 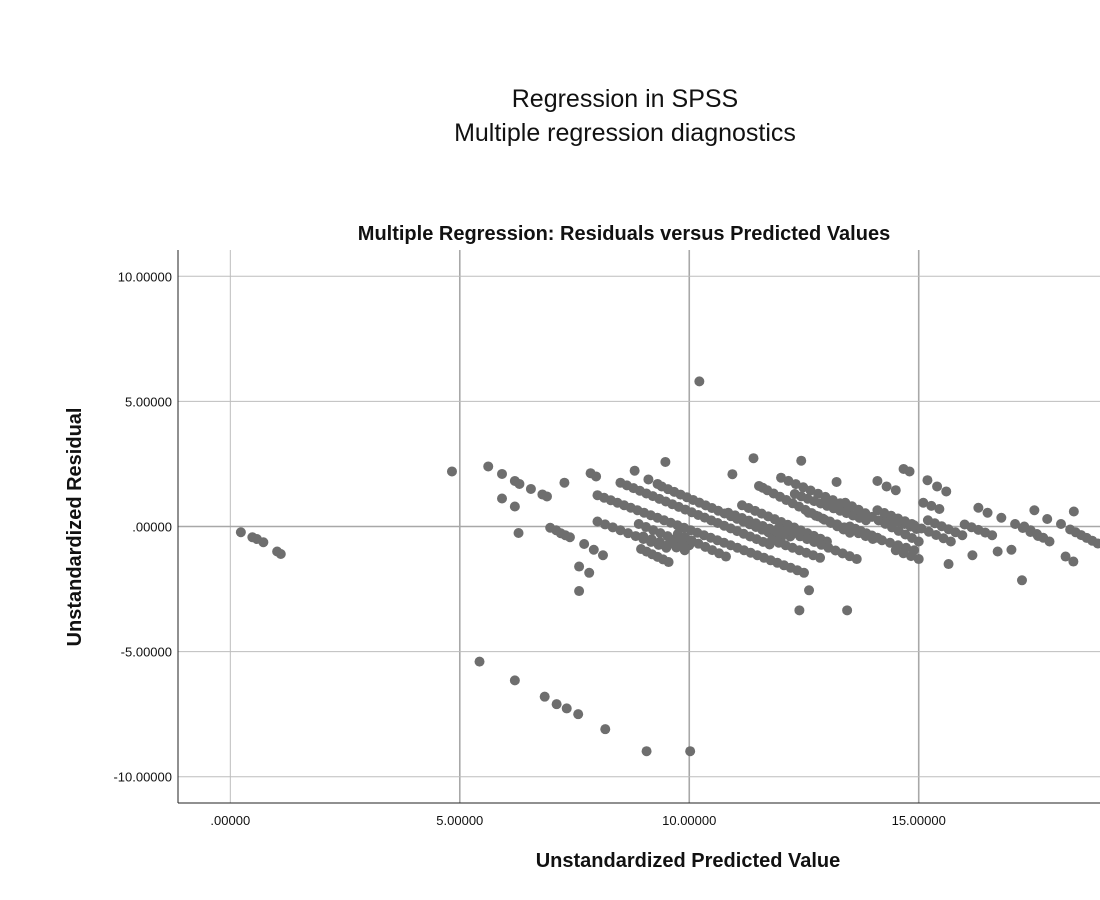 I want to click on x-tick-label: 5.00000, so click(x=459, y=820).